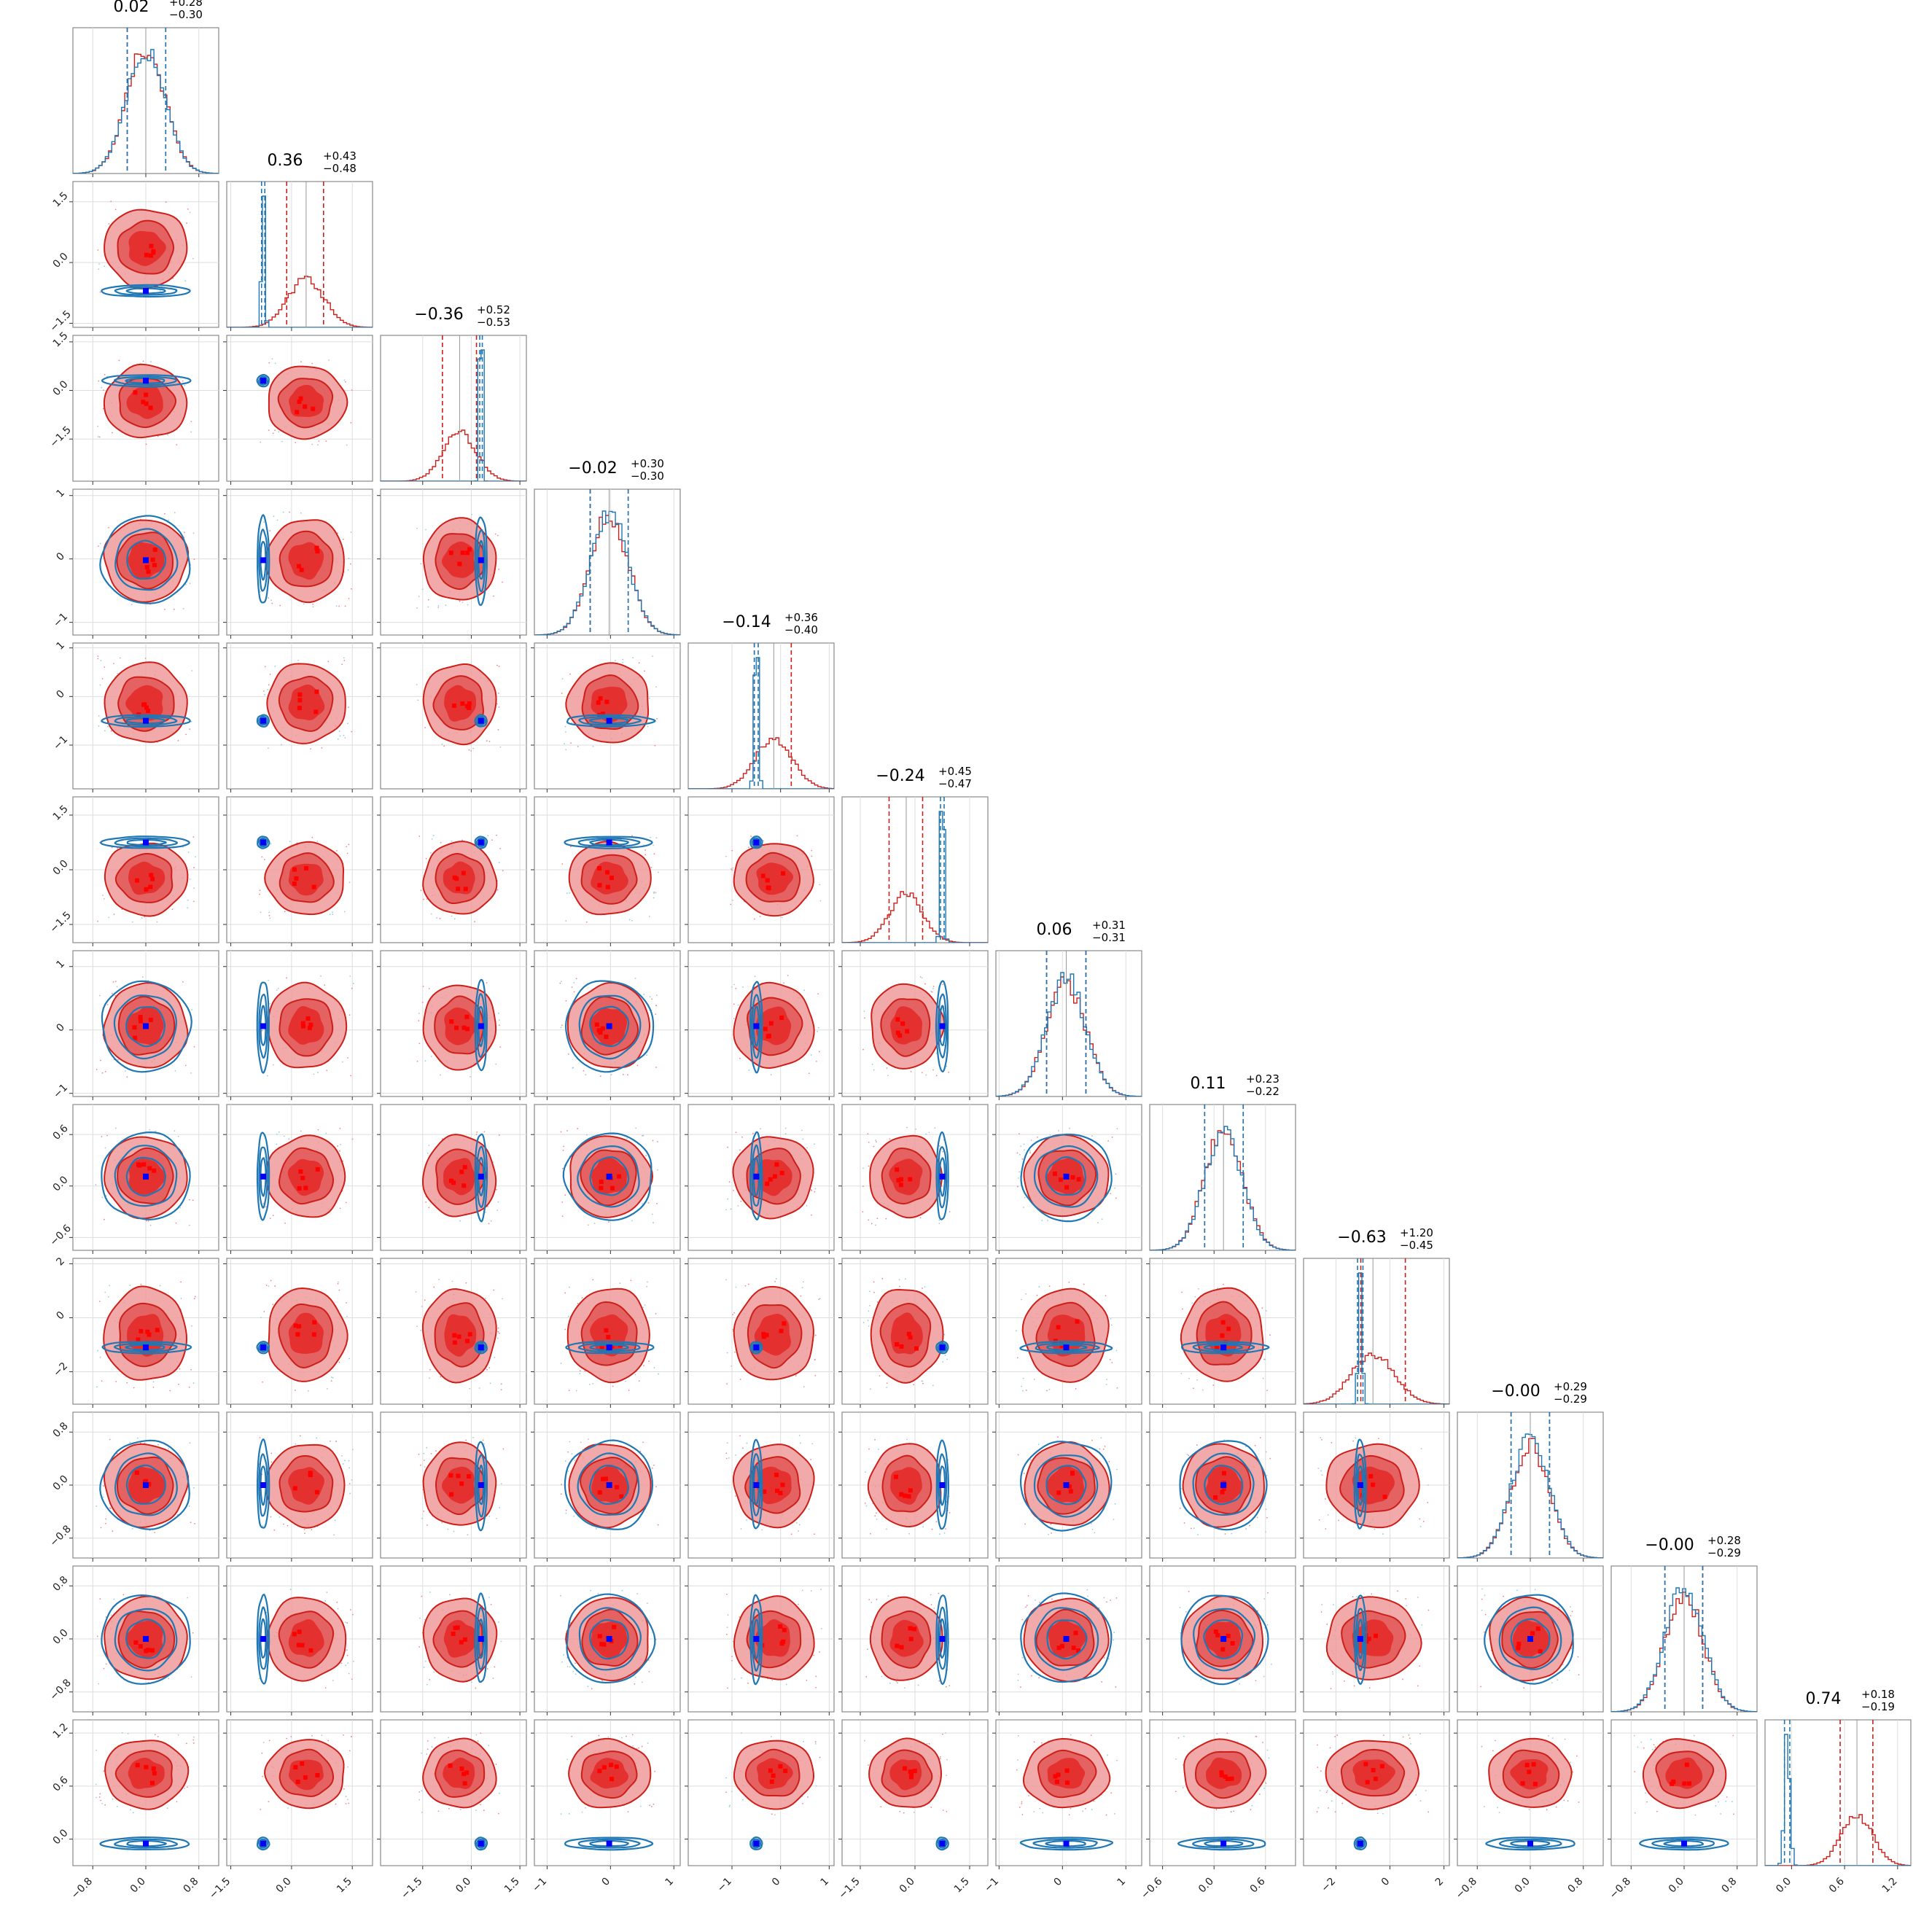  What do you see at coordinates (60, 1028) in the screenshot?
I see `y-tick-label: 0` at bounding box center [60, 1028].